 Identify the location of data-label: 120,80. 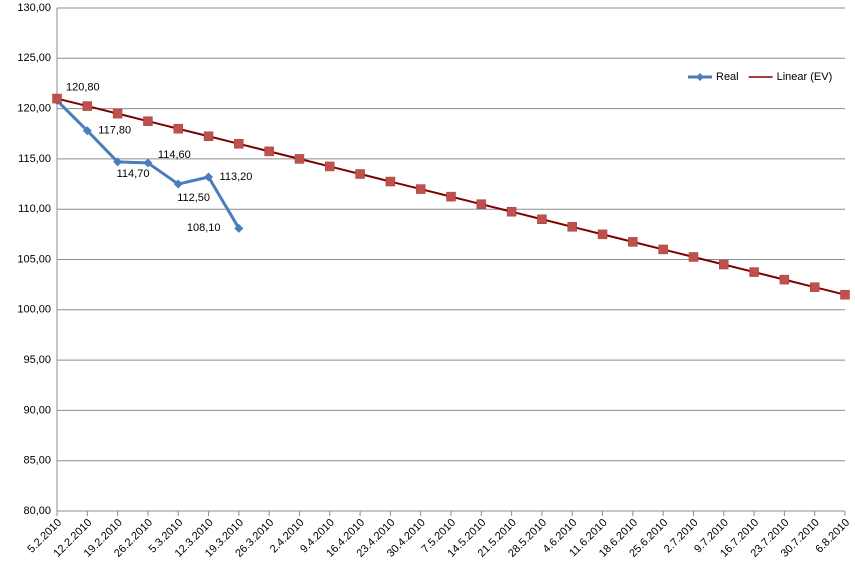
(83, 87).